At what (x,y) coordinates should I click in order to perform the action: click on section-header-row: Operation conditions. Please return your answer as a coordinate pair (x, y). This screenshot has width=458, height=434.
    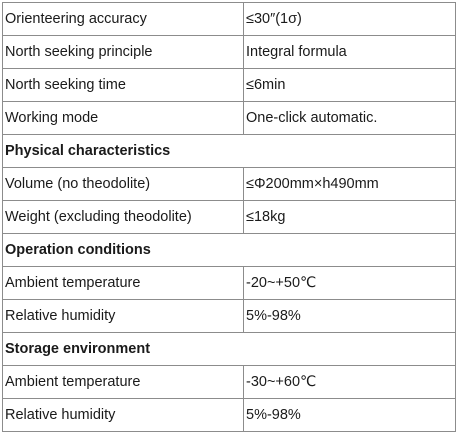
    Looking at the image, I should click on (229, 250).